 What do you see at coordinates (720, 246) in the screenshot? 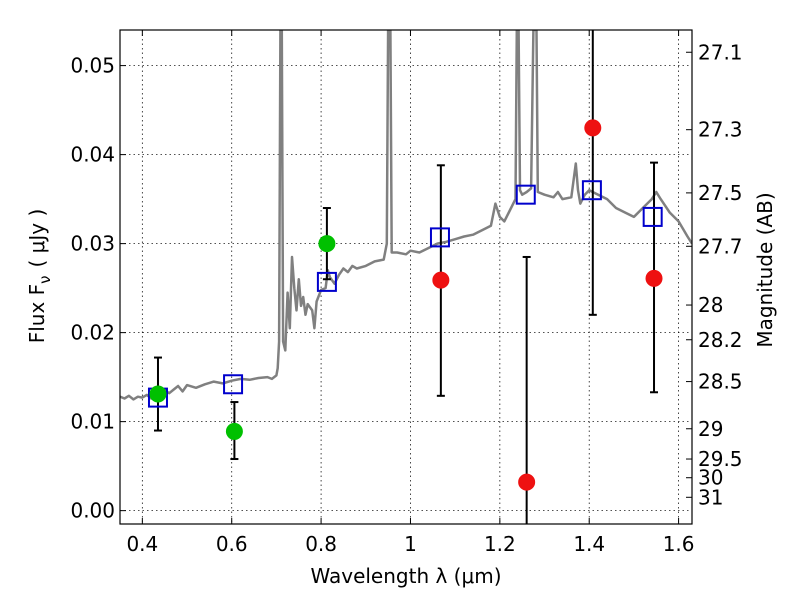
I see `right-tick-label: 27.7` at bounding box center [720, 246].